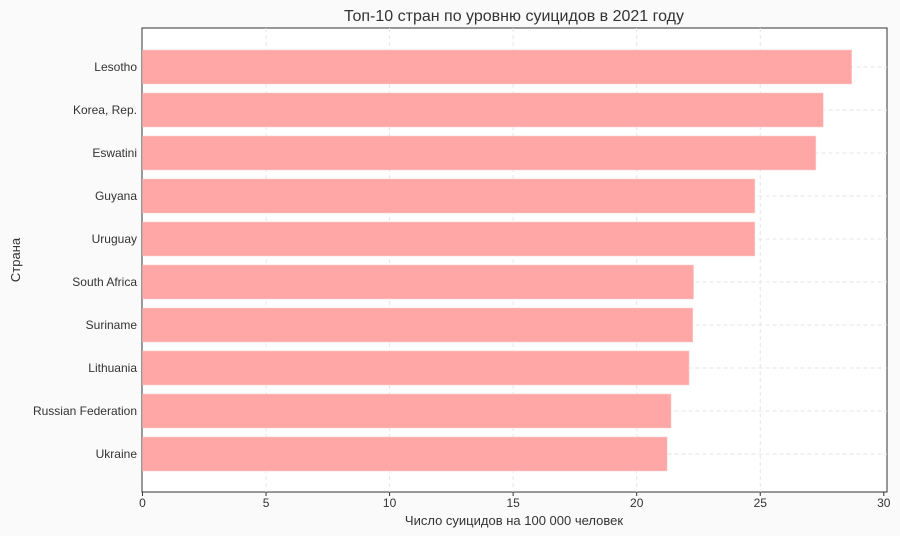 The height and width of the screenshot is (536, 900). Describe the element at coordinates (117, 454) in the screenshot. I see `y-tick-label: Ukraine` at that location.